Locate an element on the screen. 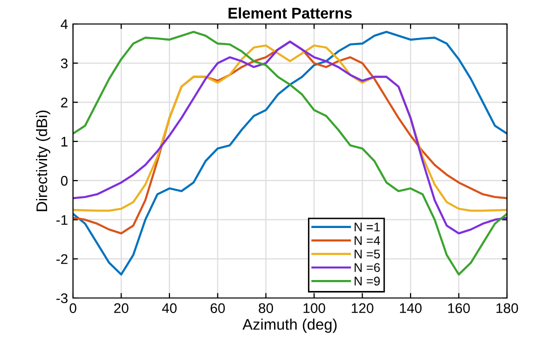  x-tick-label: 40 is located at coordinates (169, 308).